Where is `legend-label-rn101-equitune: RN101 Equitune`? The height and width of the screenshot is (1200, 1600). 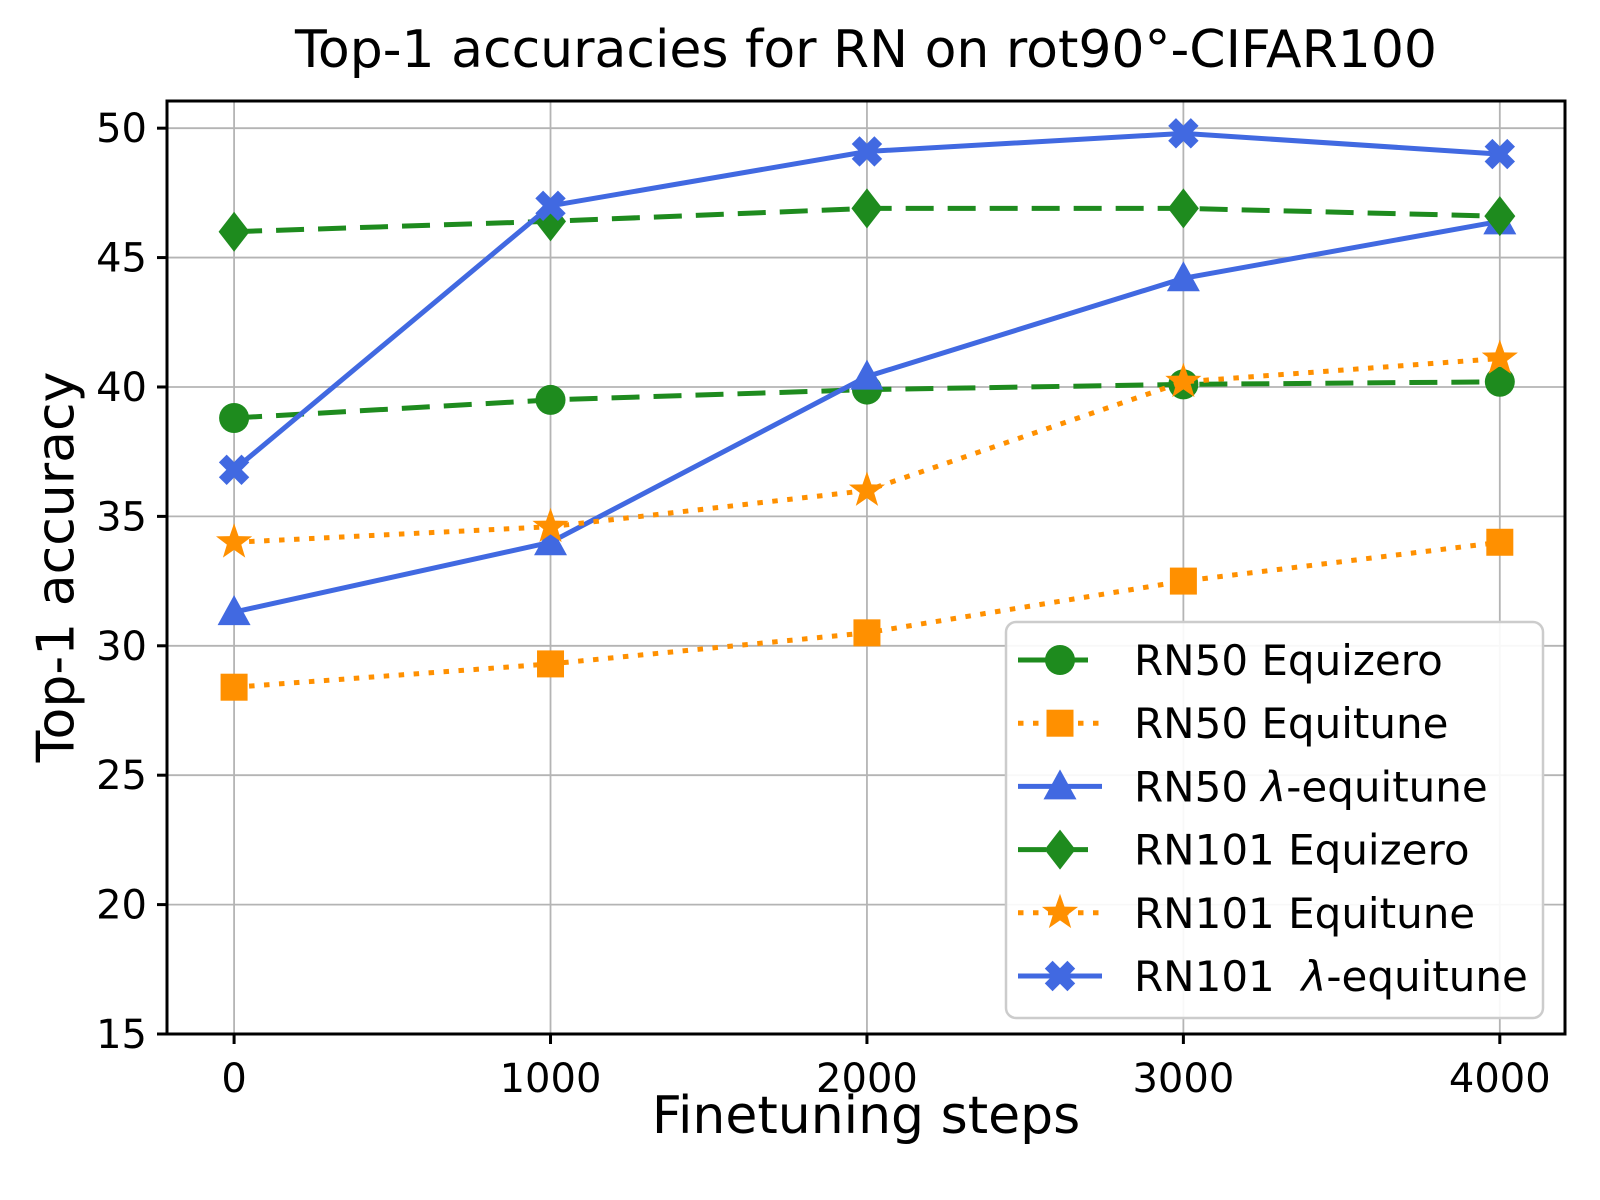
legend-label-rn101-equitune: RN101 Equitune is located at coordinates (1304, 913).